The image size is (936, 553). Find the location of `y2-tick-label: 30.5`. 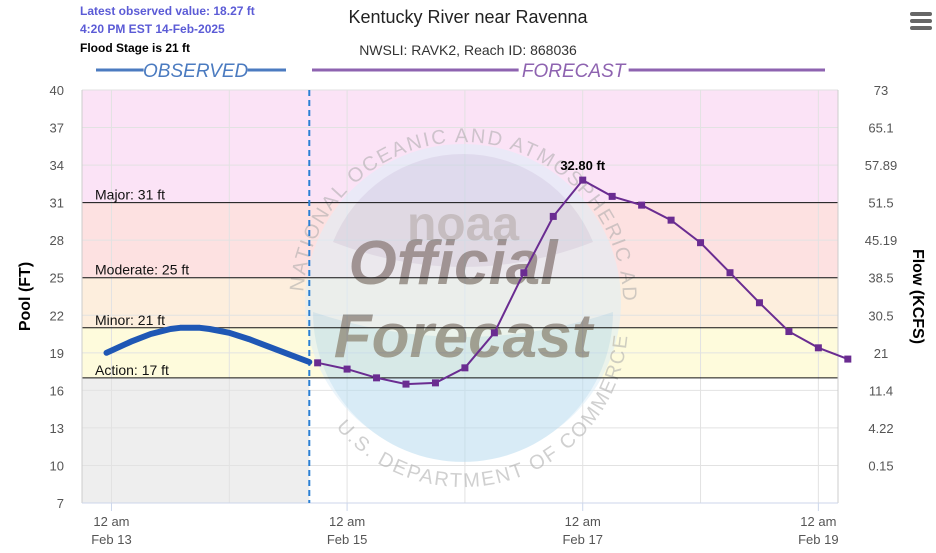

y2-tick-label: 30.5 is located at coordinates (880, 315).